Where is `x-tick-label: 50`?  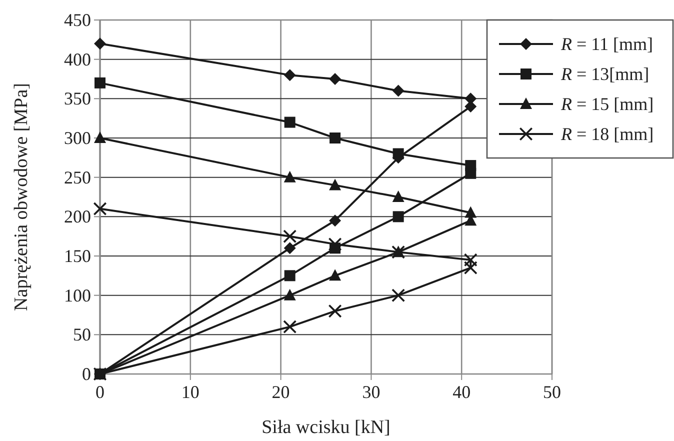
x-tick-label: 50 is located at coordinates (552, 392).